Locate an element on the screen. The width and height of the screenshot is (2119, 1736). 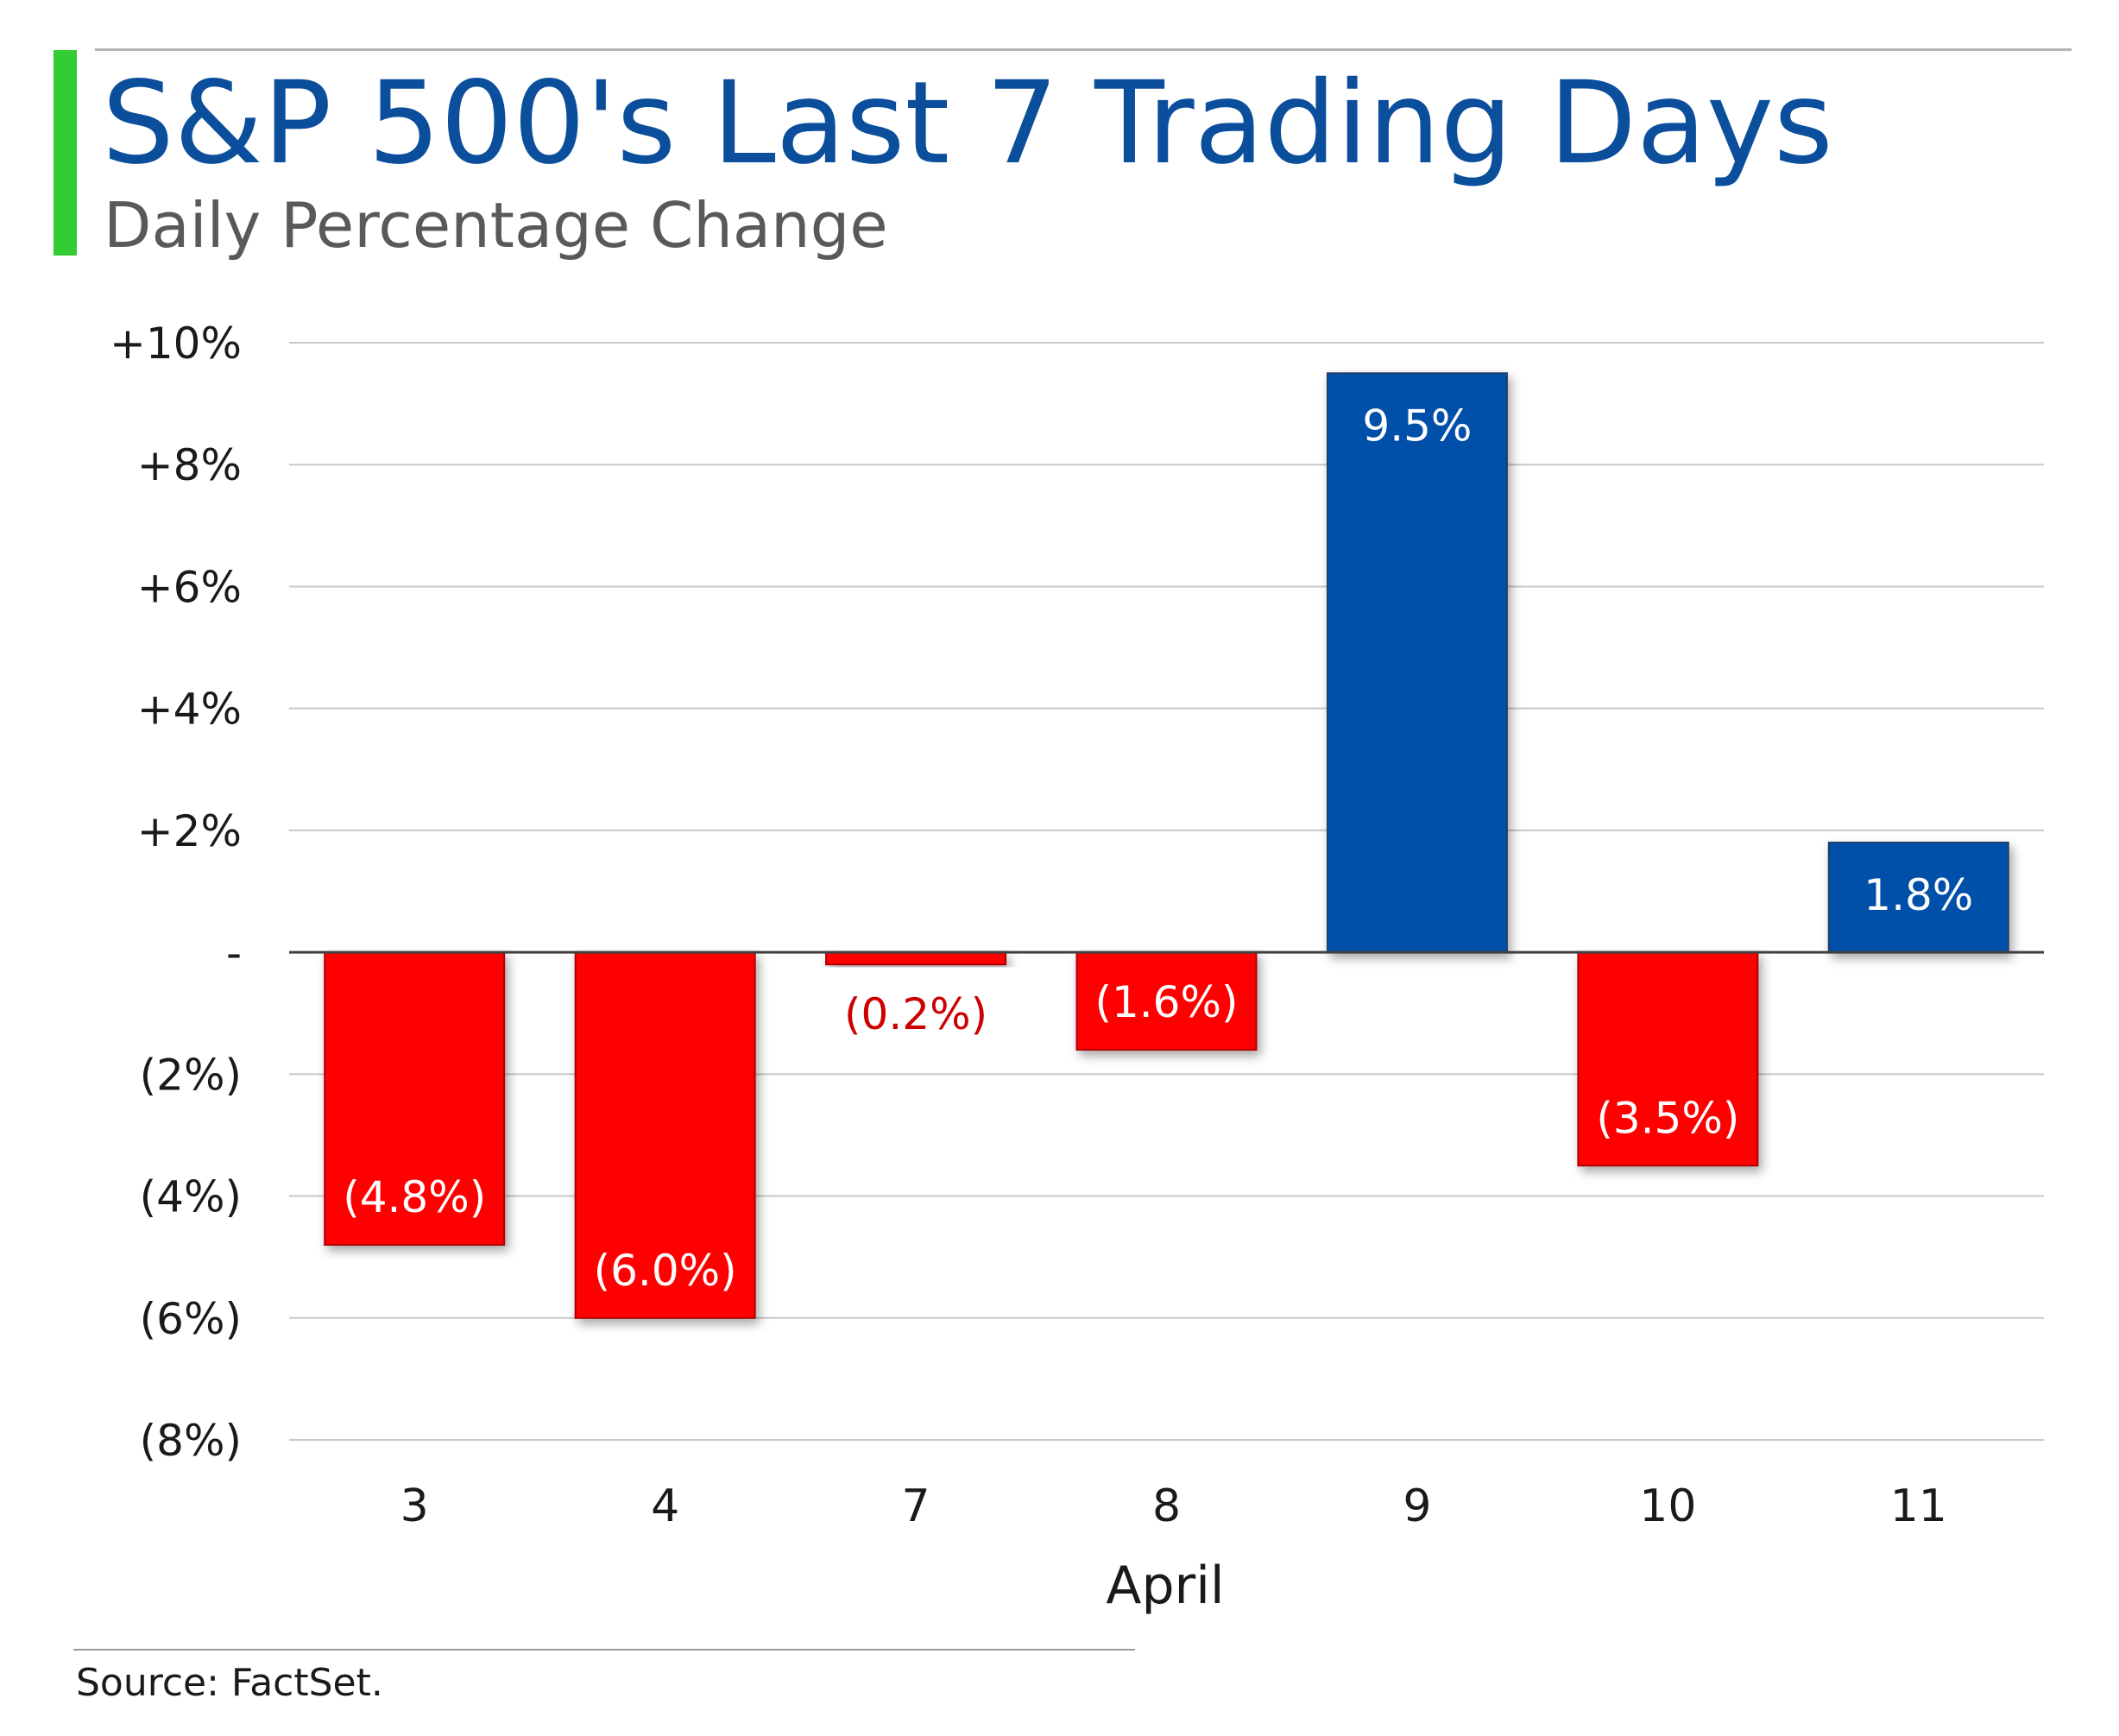
y-tick-label: (8%) is located at coordinates (191, 1441).